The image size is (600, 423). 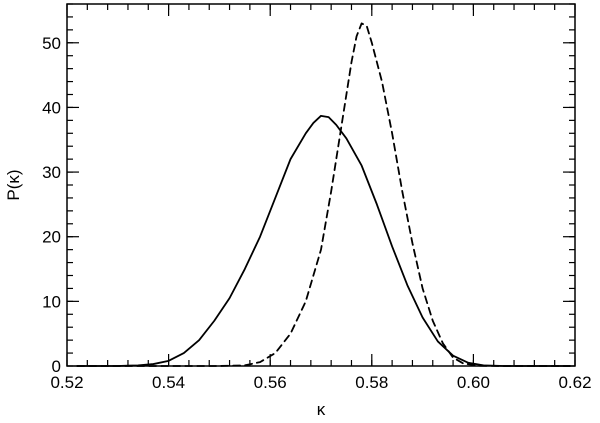 I want to click on y-tick-label: 50, so click(x=51, y=43).